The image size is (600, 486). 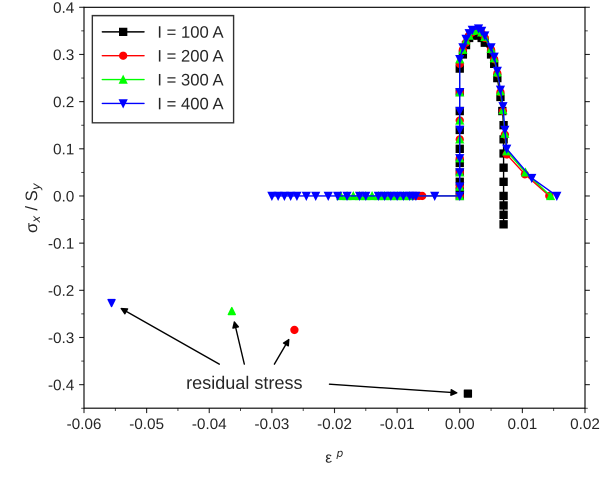 What do you see at coordinates (522, 424) in the screenshot?
I see `x-tick-label: 0.01` at bounding box center [522, 424].